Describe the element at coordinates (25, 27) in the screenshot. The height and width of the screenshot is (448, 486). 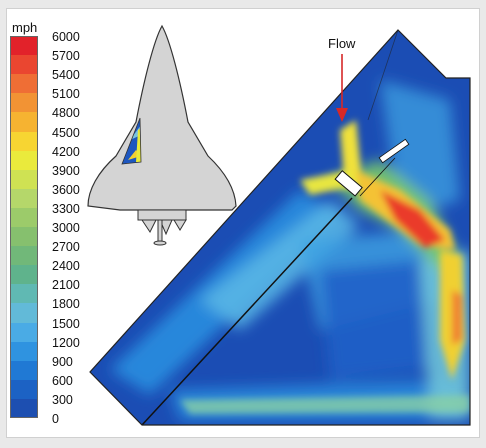
I see `legend-unit-label: mph` at that location.